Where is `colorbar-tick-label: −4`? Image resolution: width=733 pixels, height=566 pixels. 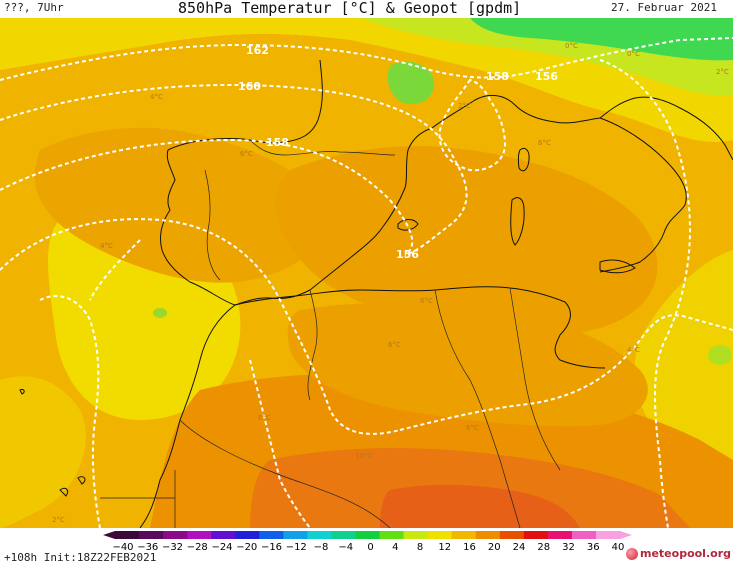
colorbar-tick-label: −4 is located at coordinates (345, 547).